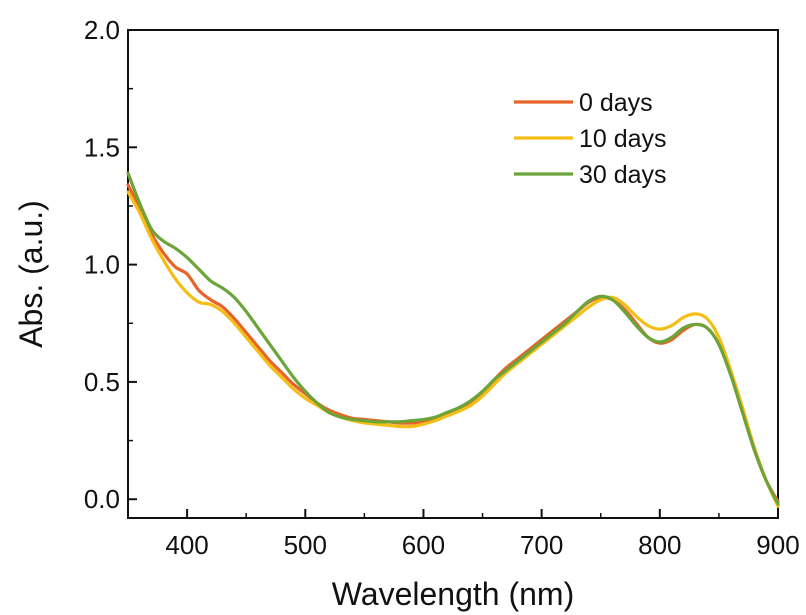  I want to click on y-tick-label: 1.0, so click(102, 265).